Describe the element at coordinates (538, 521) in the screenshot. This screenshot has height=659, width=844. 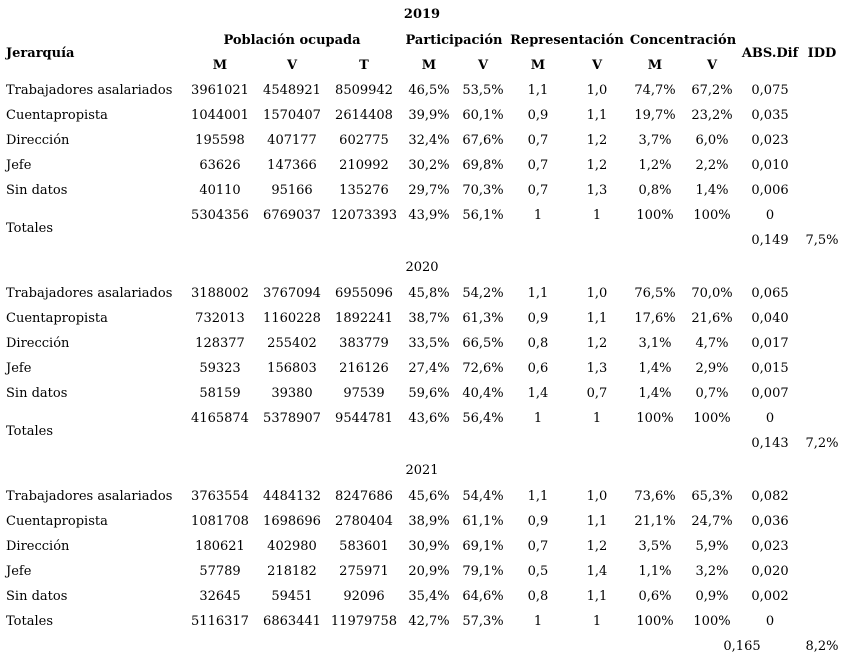
I see `cell-value: 0,9` at that location.